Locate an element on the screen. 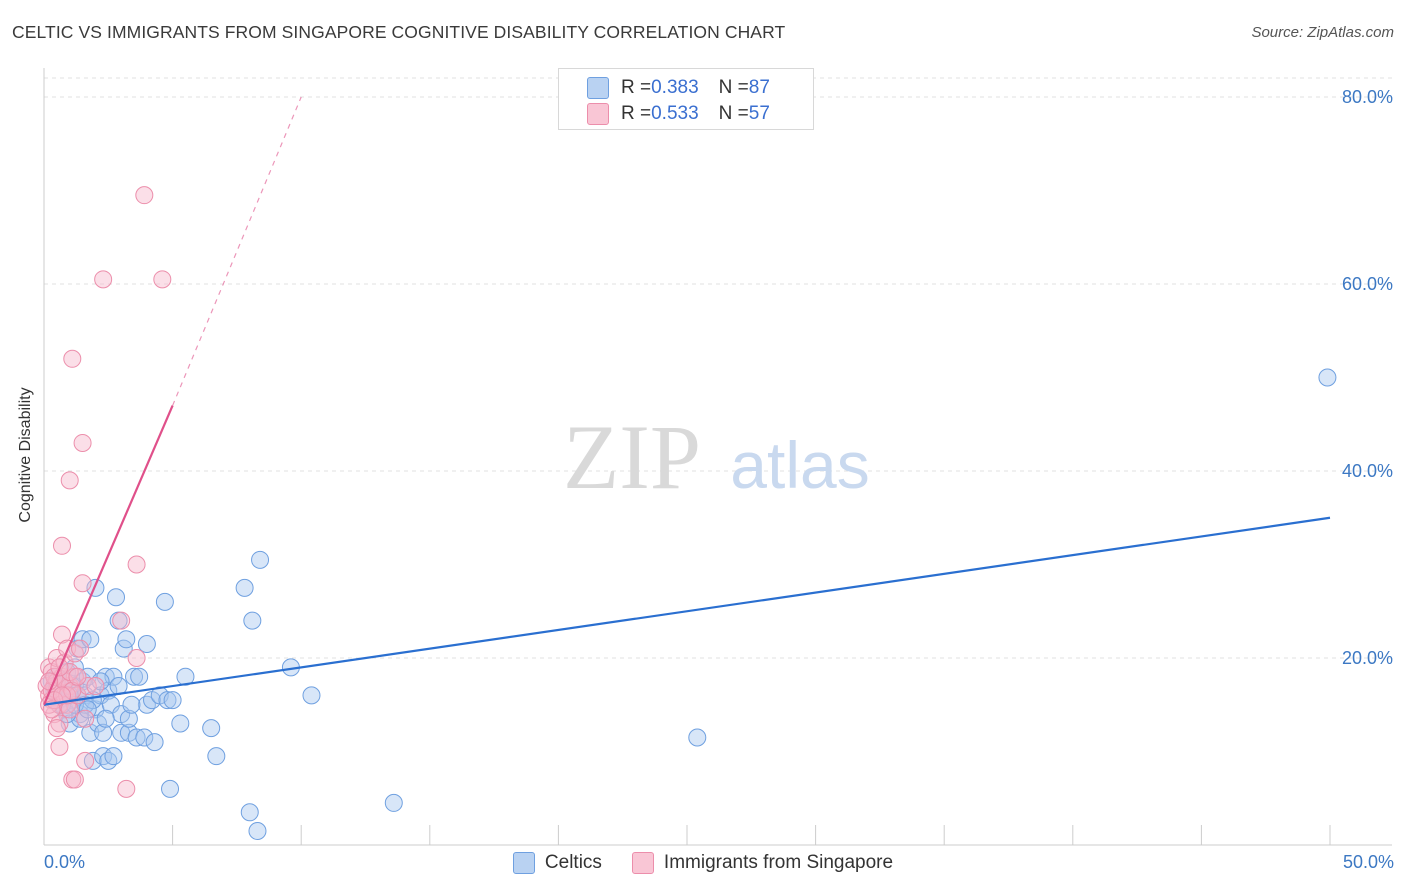 Image resolution: width=1406 pixels, height=892 pixels. legend-n-value: 57 is located at coordinates (759, 113).